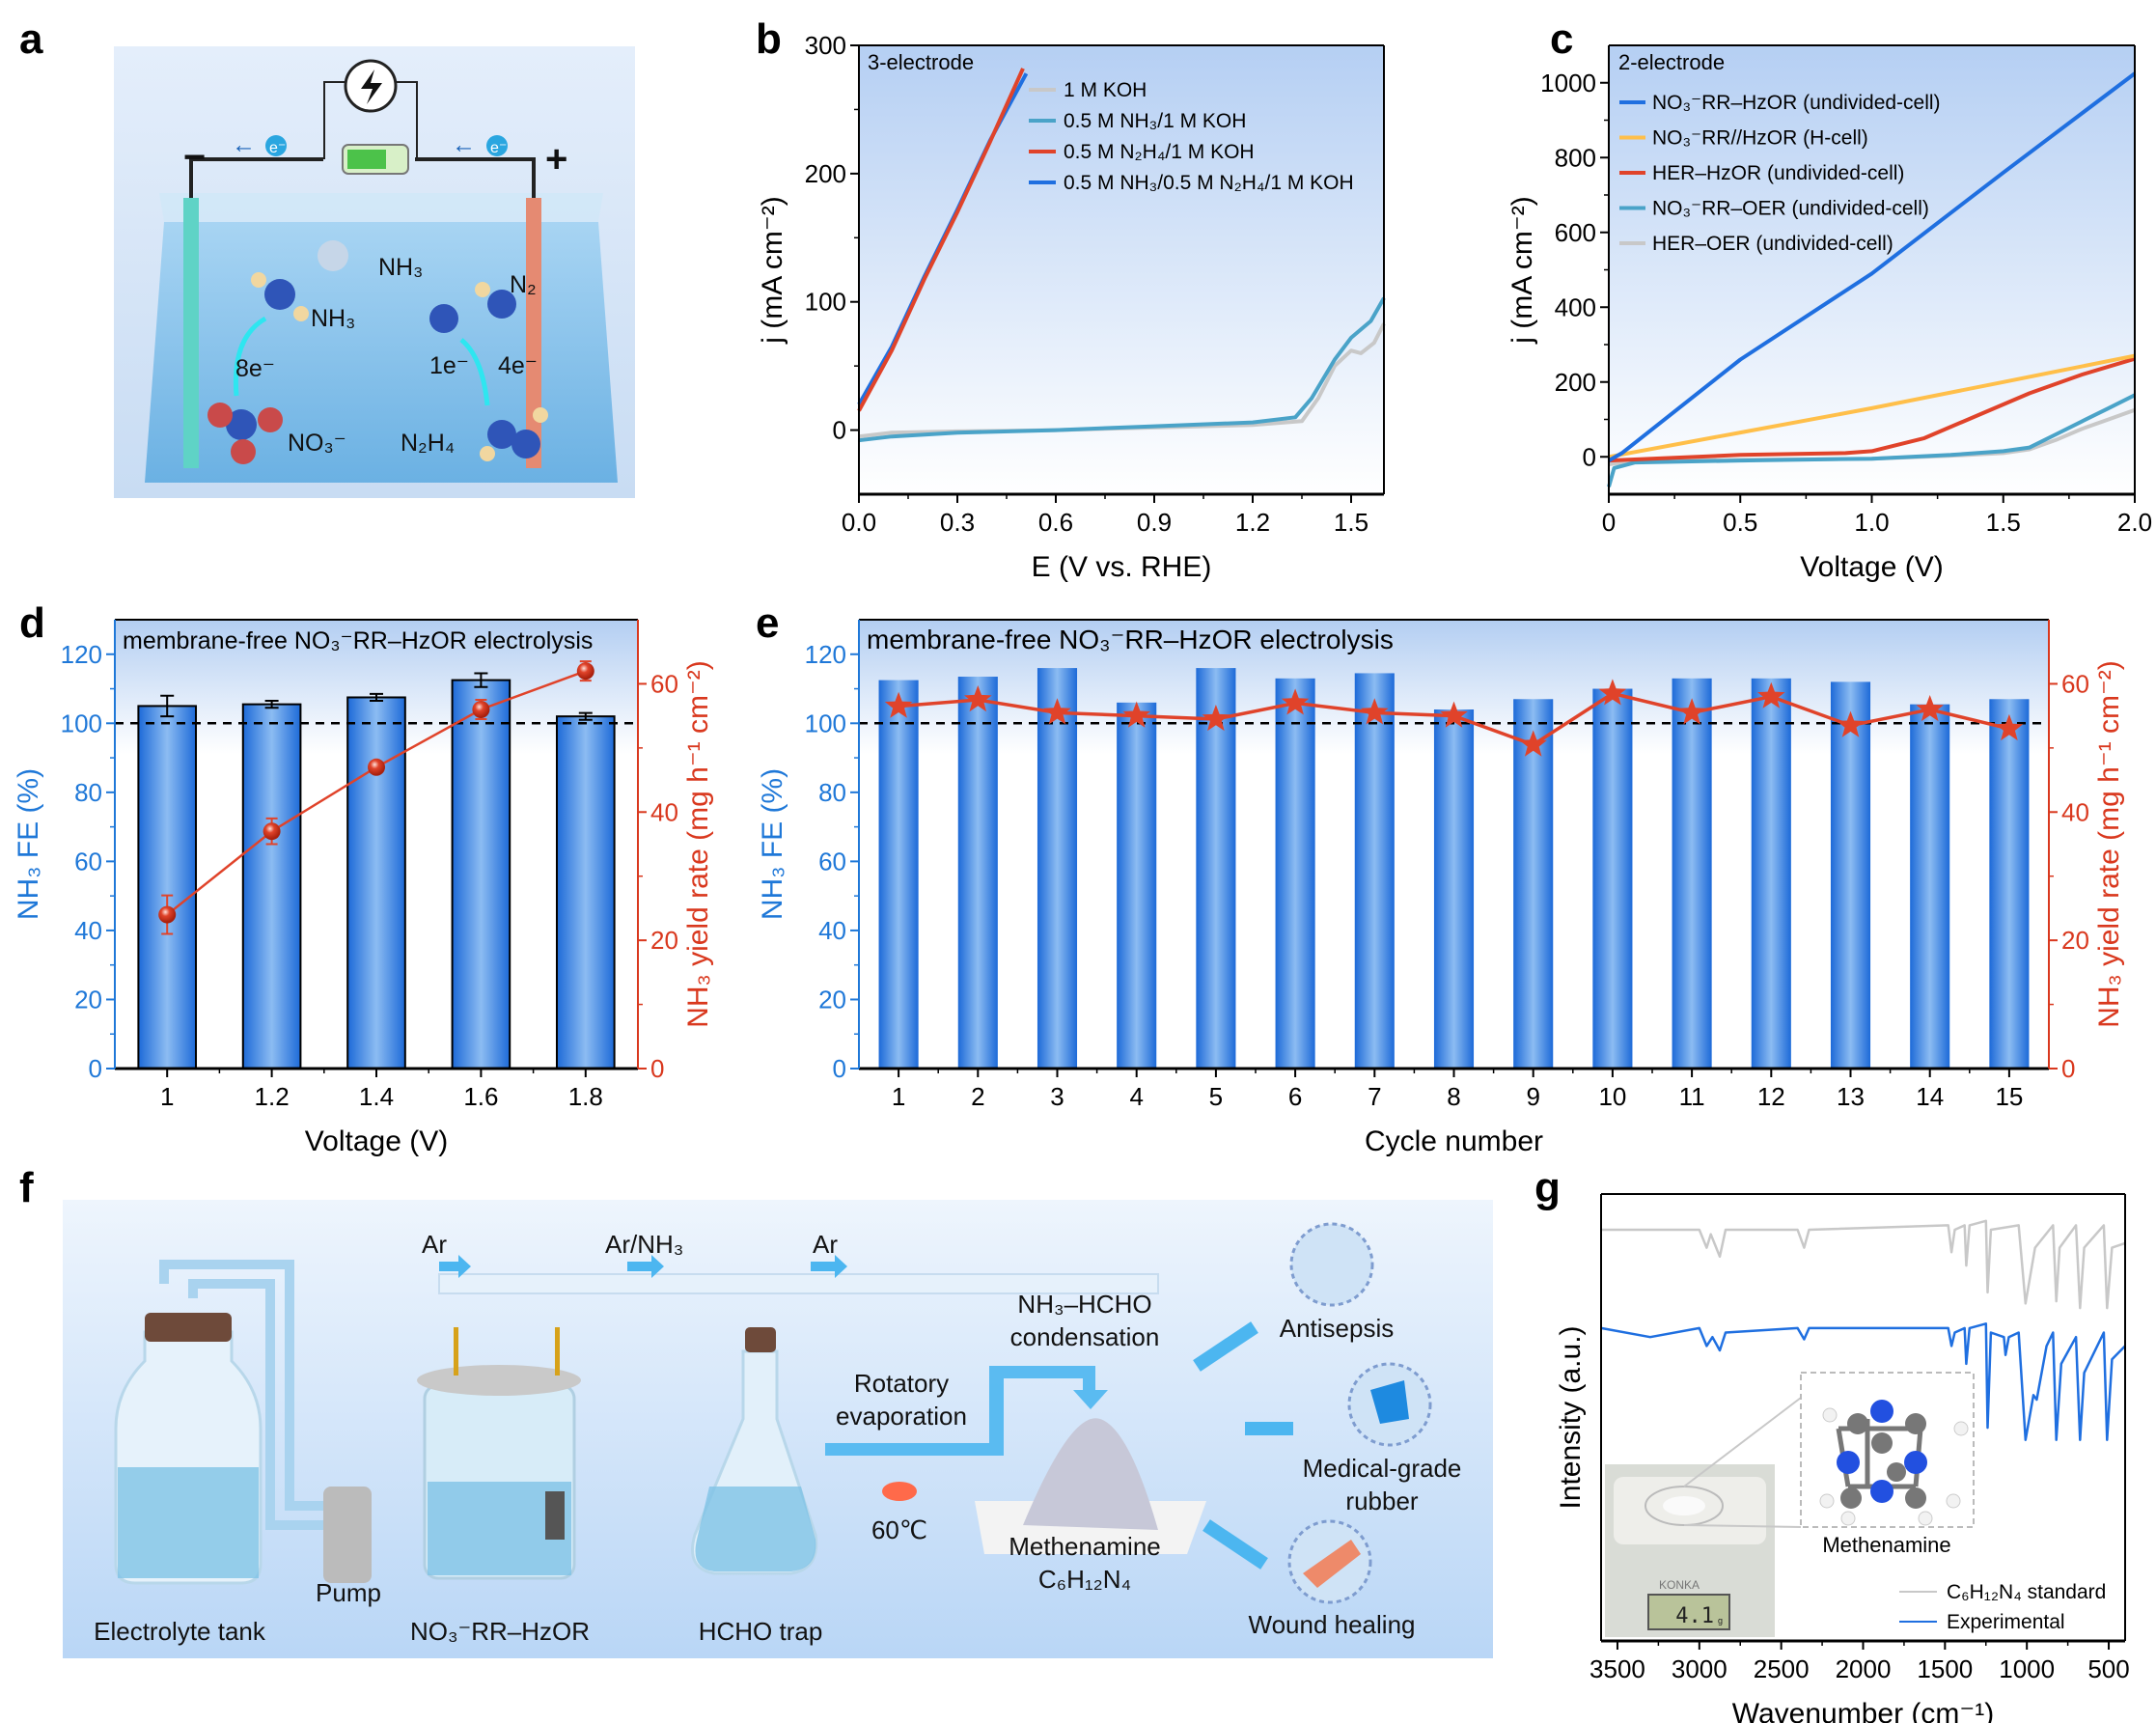  Describe the element at coordinates (333, 318) in the screenshot. I see `nh3-label-left: NH₃` at that location.